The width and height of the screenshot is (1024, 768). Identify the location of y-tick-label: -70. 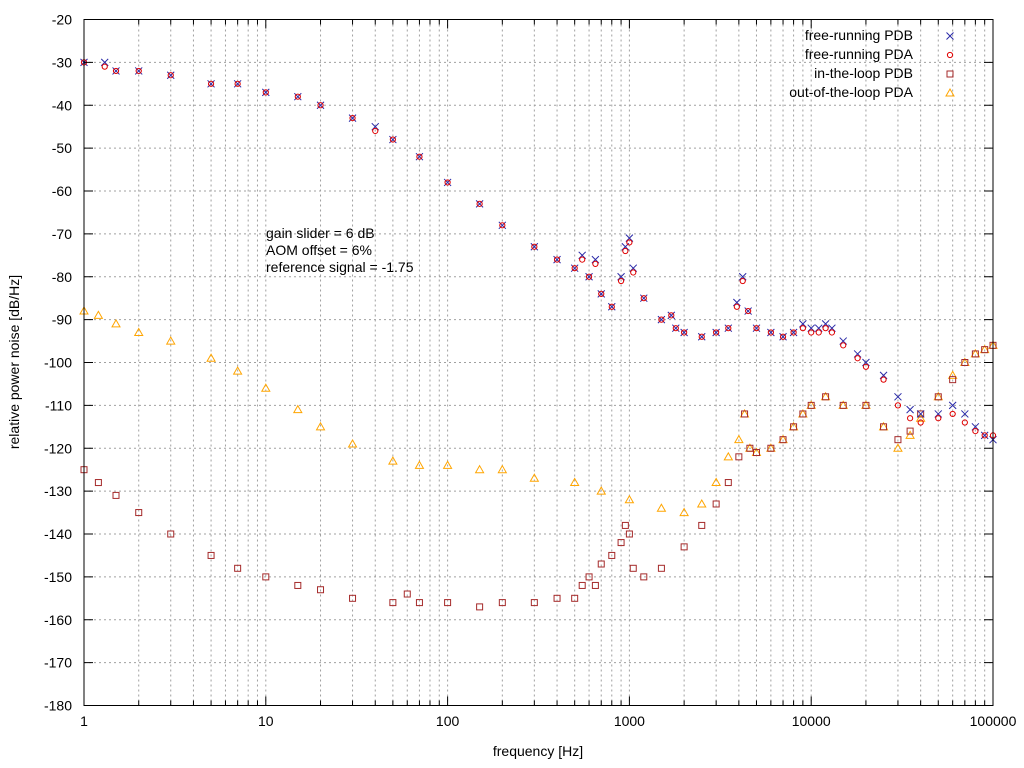
(62, 234).